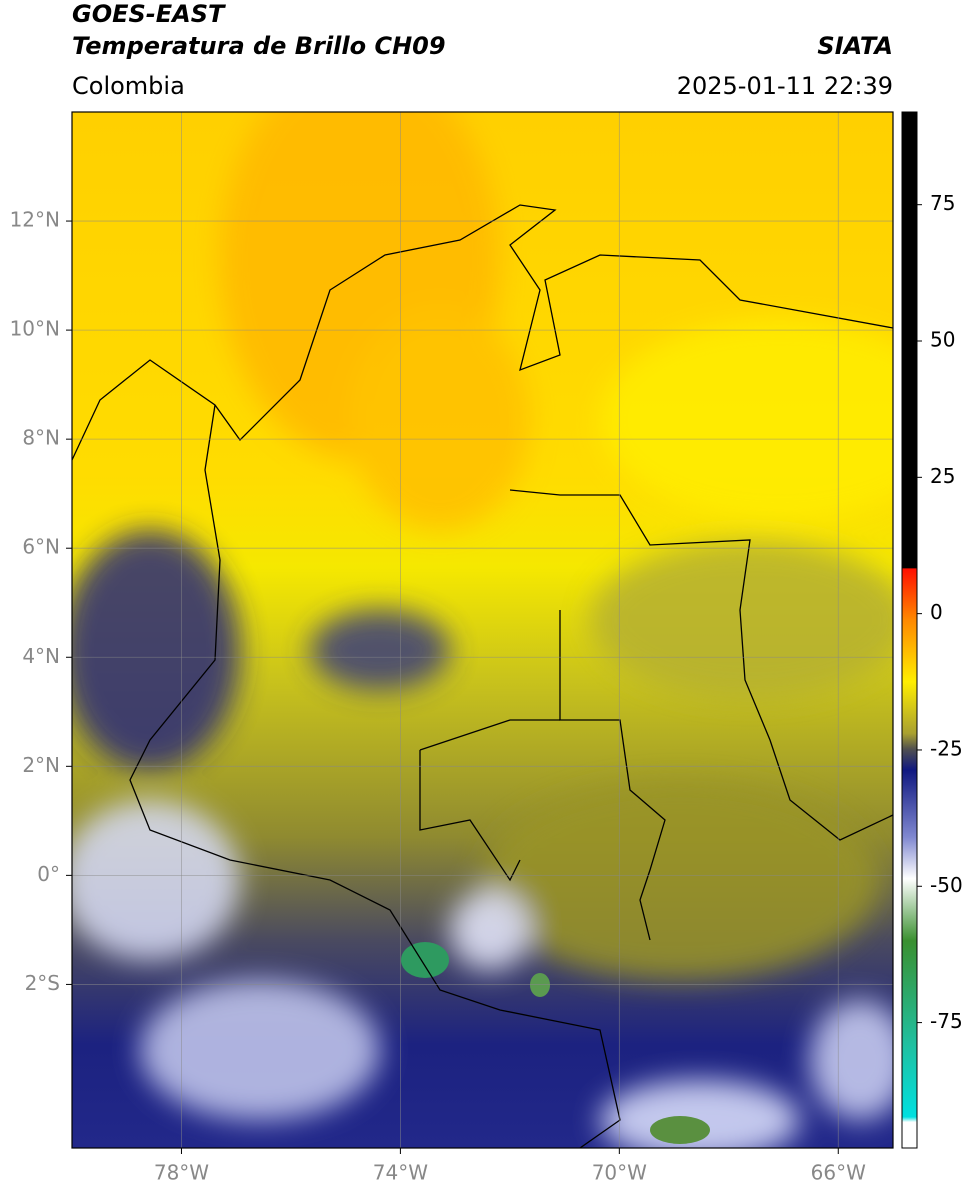  What do you see at coordinates (946, 885) in the screenshot?
I see `colorbar-tick-label: -50` at bounding box center [946, 885].